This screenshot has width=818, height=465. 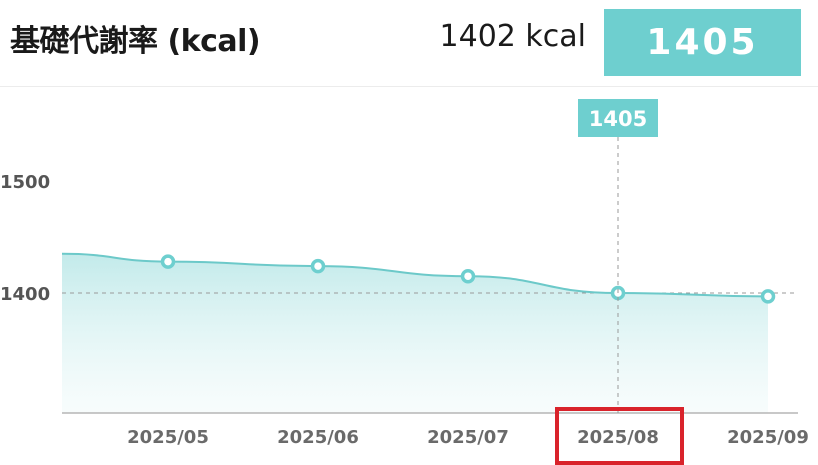 What do you see at coordinates (25, 182) in the screenshot?
I see `y-tick-label: 1500` at bounding box center [25, 182].